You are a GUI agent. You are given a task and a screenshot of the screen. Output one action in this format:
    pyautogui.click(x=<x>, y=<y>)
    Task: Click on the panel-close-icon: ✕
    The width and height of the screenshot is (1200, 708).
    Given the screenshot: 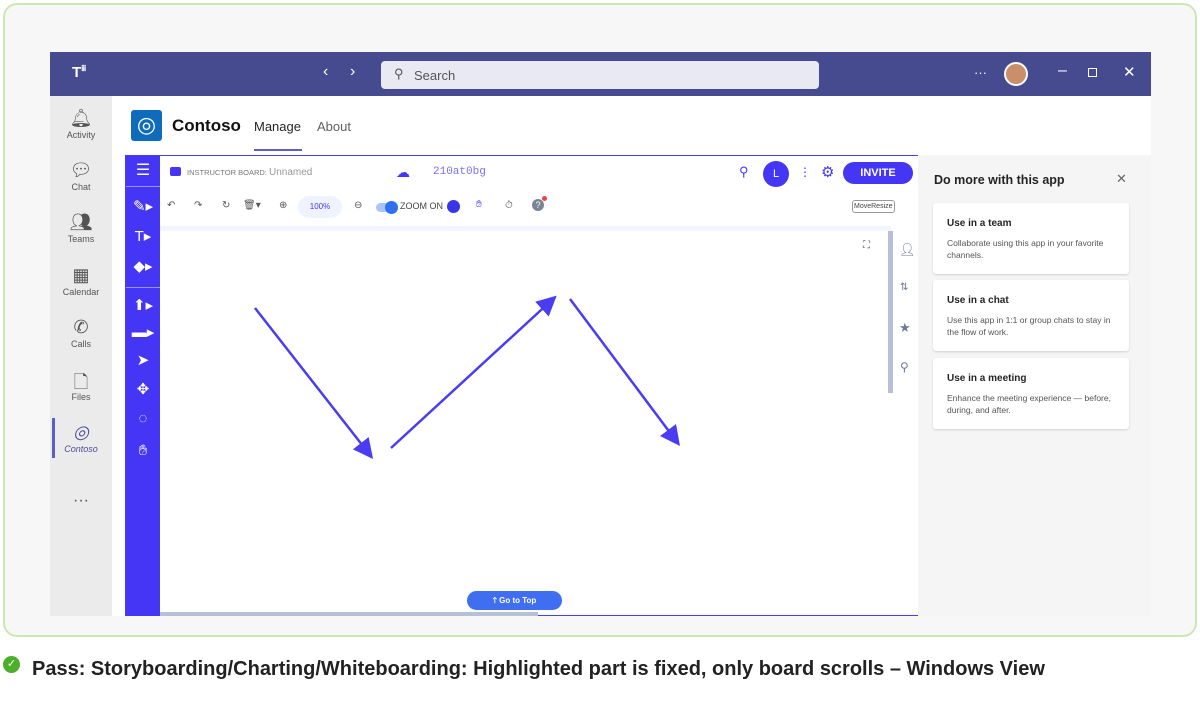 What is the action you would take?
    pyautogui.click(x=1121, y=178)
    